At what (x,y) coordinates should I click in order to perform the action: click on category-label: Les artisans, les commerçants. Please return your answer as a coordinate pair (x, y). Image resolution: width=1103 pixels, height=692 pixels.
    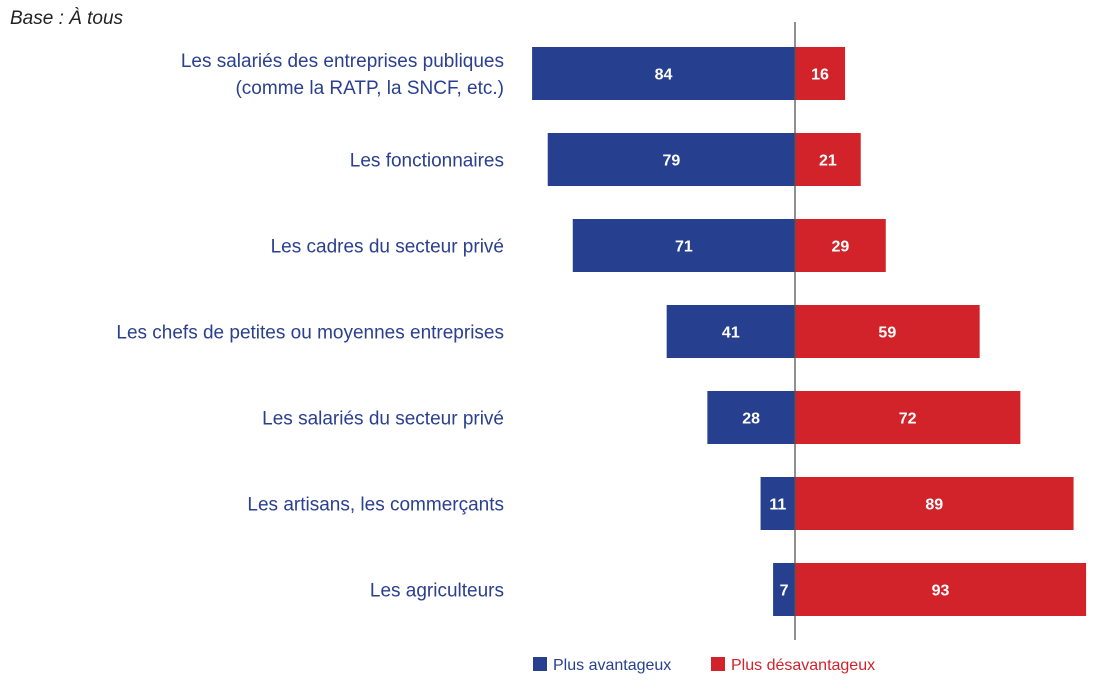
    Looking at the image, I should click on (375, 505).